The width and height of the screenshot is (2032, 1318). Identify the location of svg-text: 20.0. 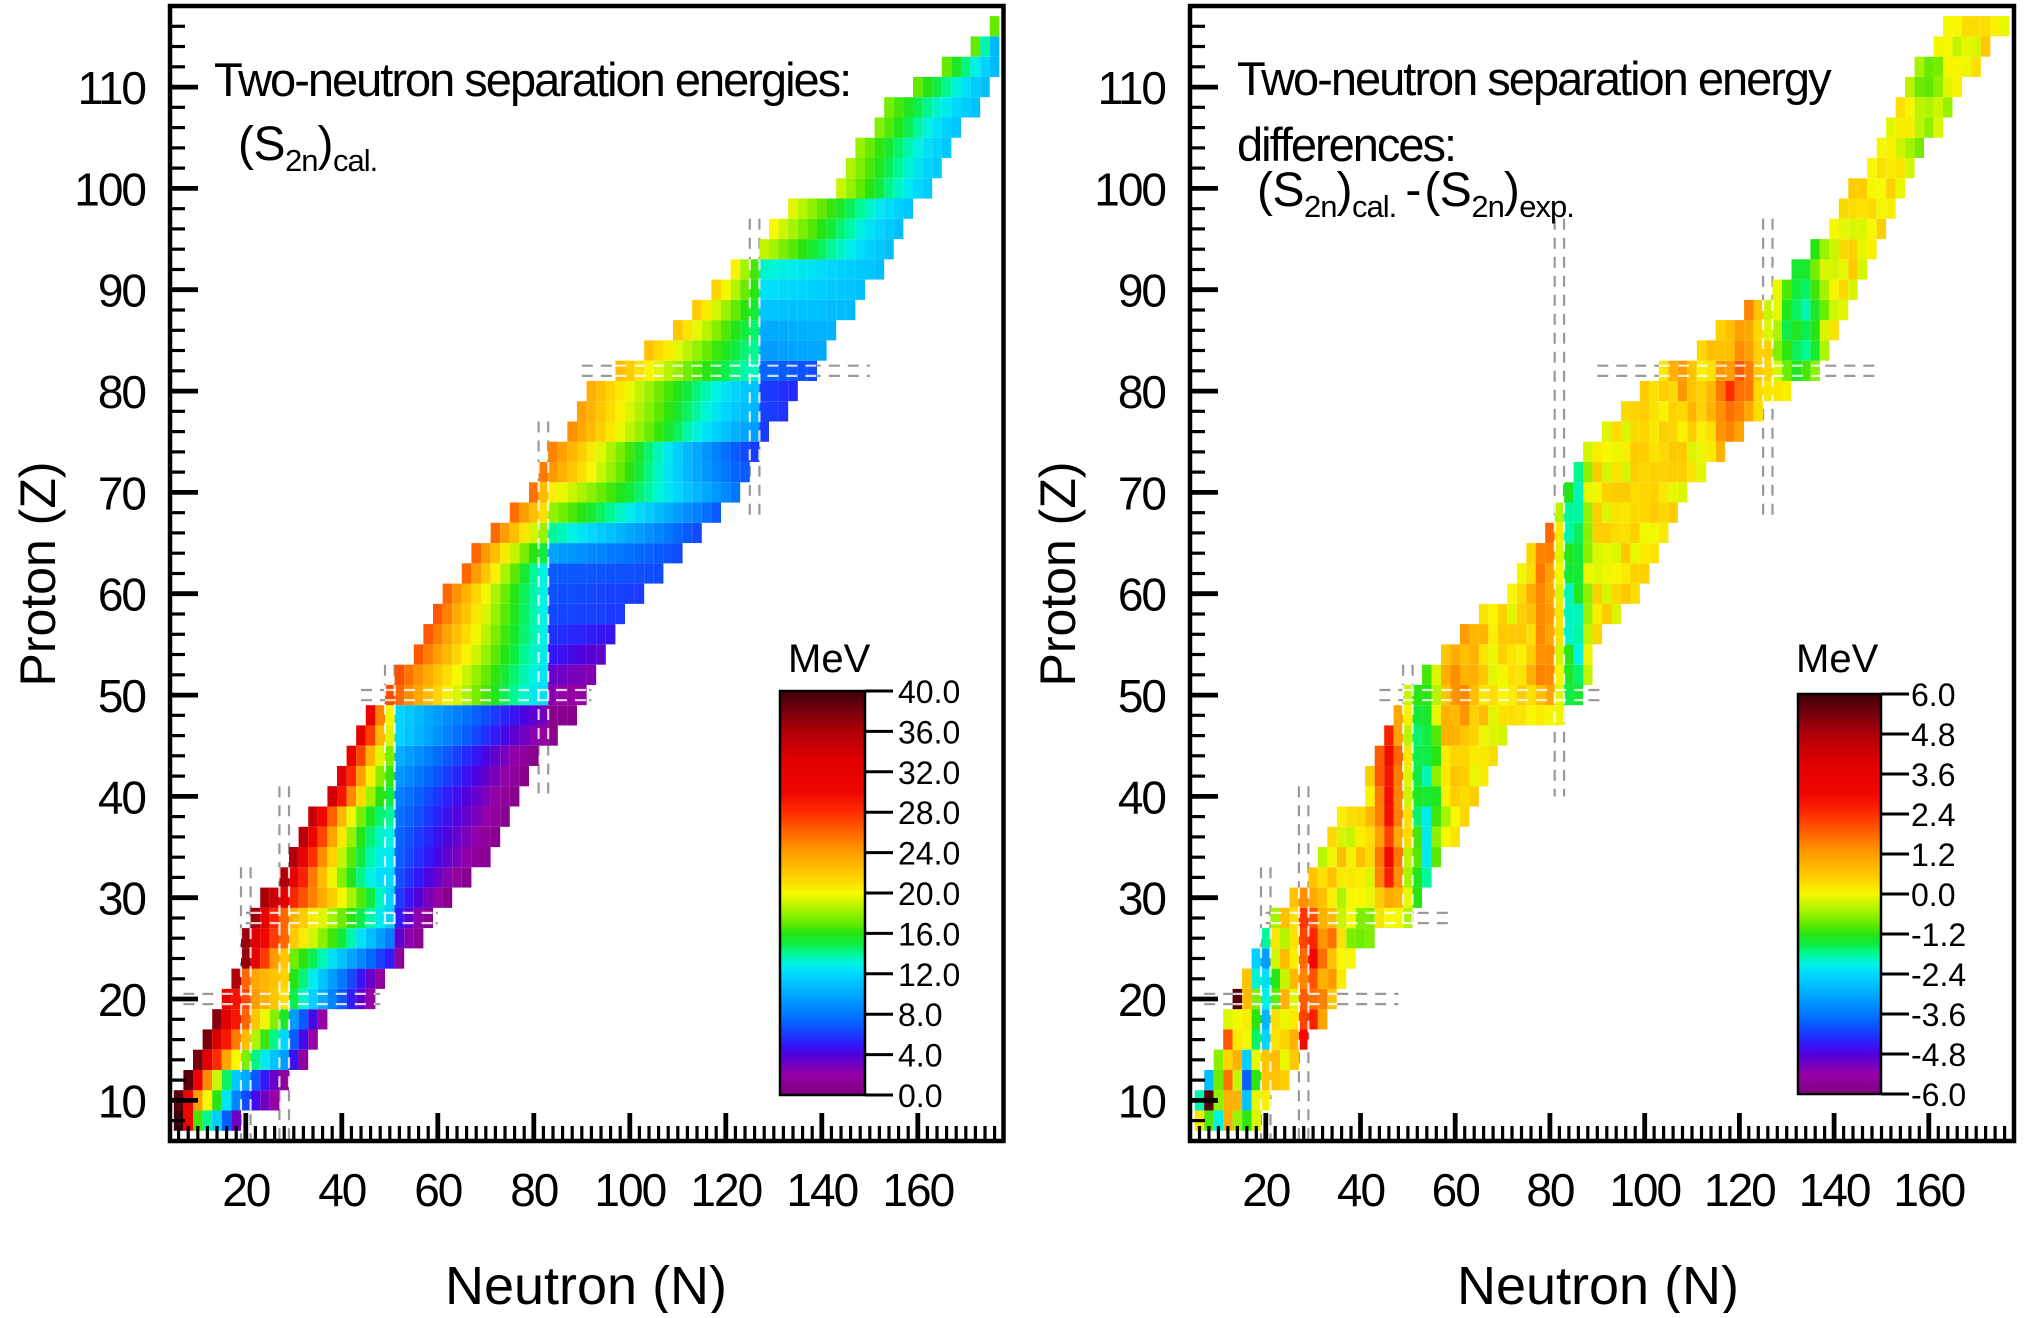
(929, 894).